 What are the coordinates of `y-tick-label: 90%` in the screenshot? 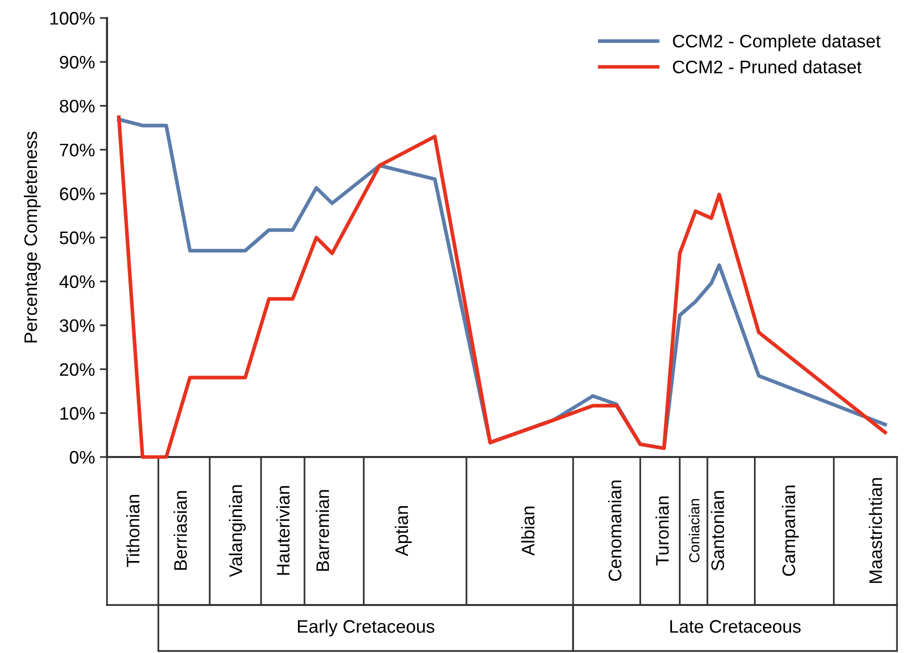 It's located at (77, 62).